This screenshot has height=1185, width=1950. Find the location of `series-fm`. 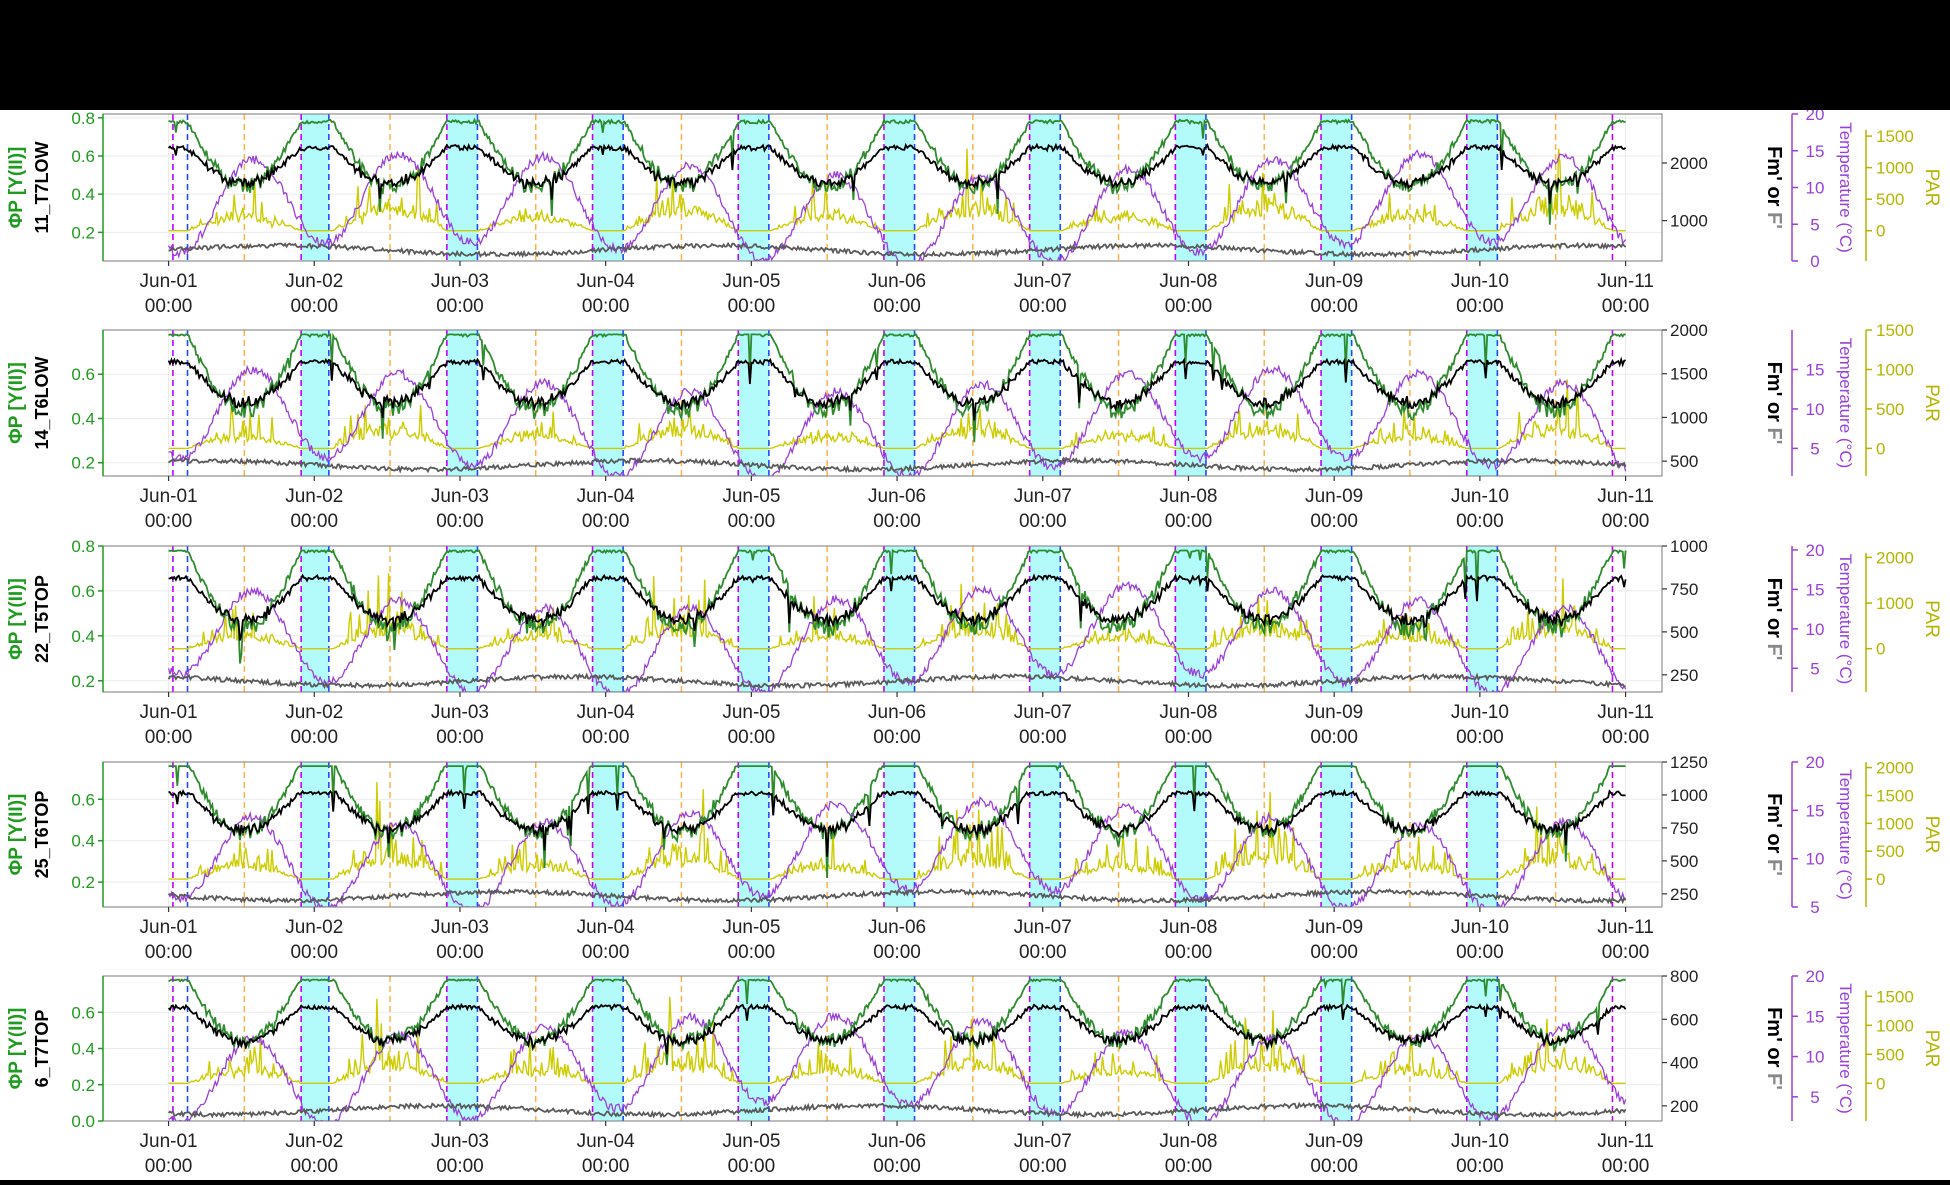

series-fm is located at coordinates (897, 822).